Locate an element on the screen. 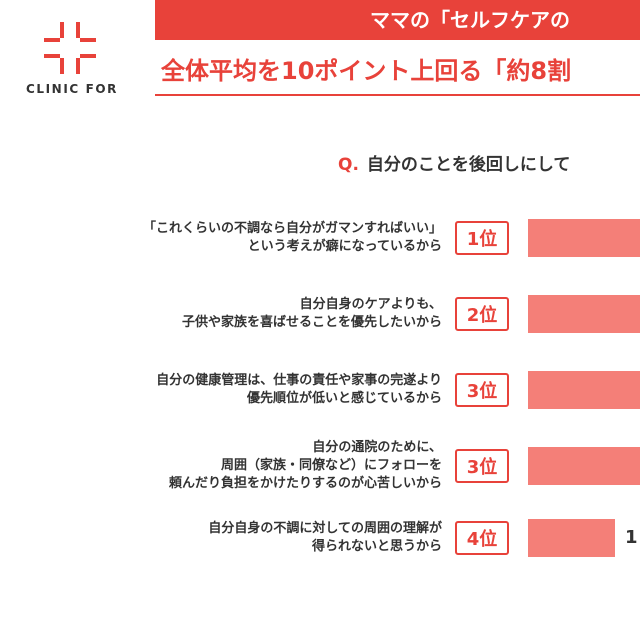 The image size is (640, 640). question-mark: Q. is located at coordinates (348, 165).